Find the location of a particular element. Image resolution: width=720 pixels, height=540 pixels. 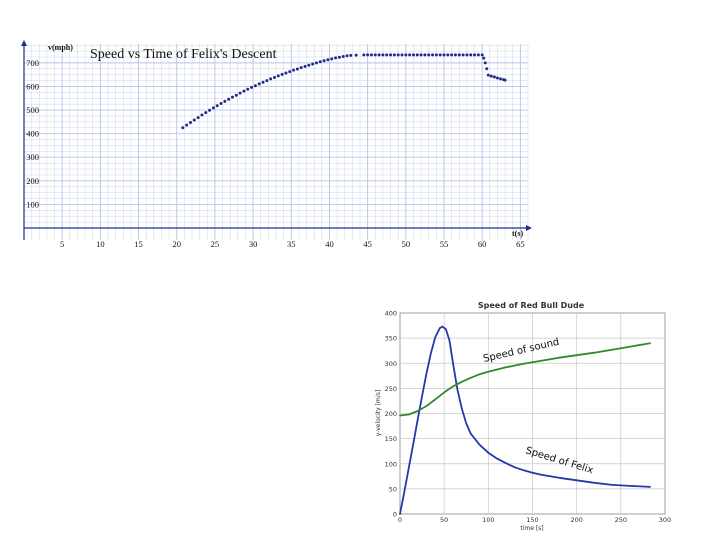

x-tick-label: 5 is located at coordinates (62, 244).